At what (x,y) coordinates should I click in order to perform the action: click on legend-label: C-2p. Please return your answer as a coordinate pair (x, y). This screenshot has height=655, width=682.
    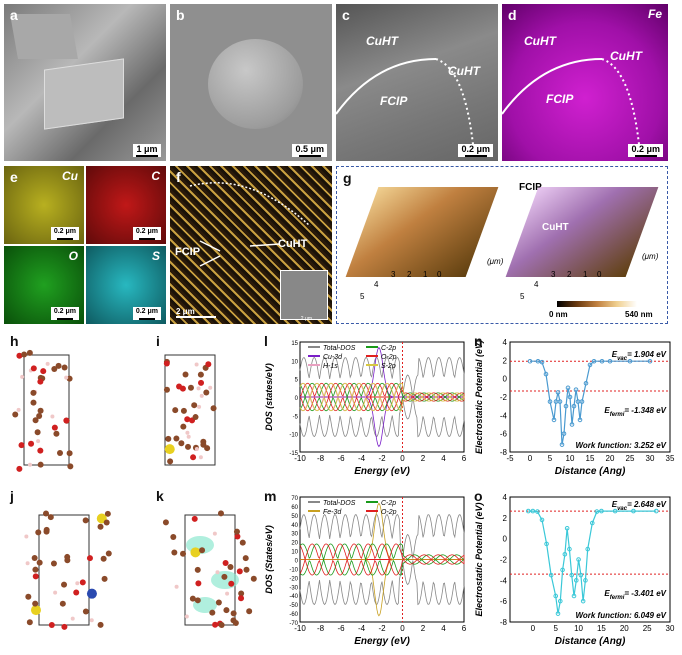
    Looking at the image, I should click on (388, 348).